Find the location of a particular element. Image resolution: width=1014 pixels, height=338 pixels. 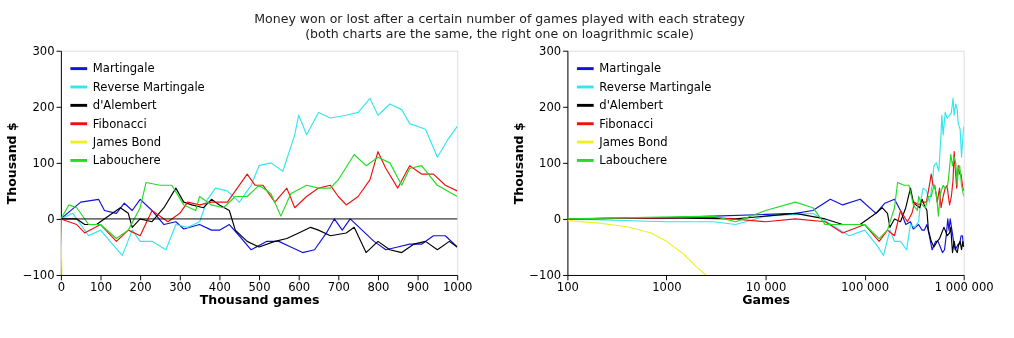

text: (both charts are the same, the right one on loagrithmic scale) is located at coordinates (499, 33).